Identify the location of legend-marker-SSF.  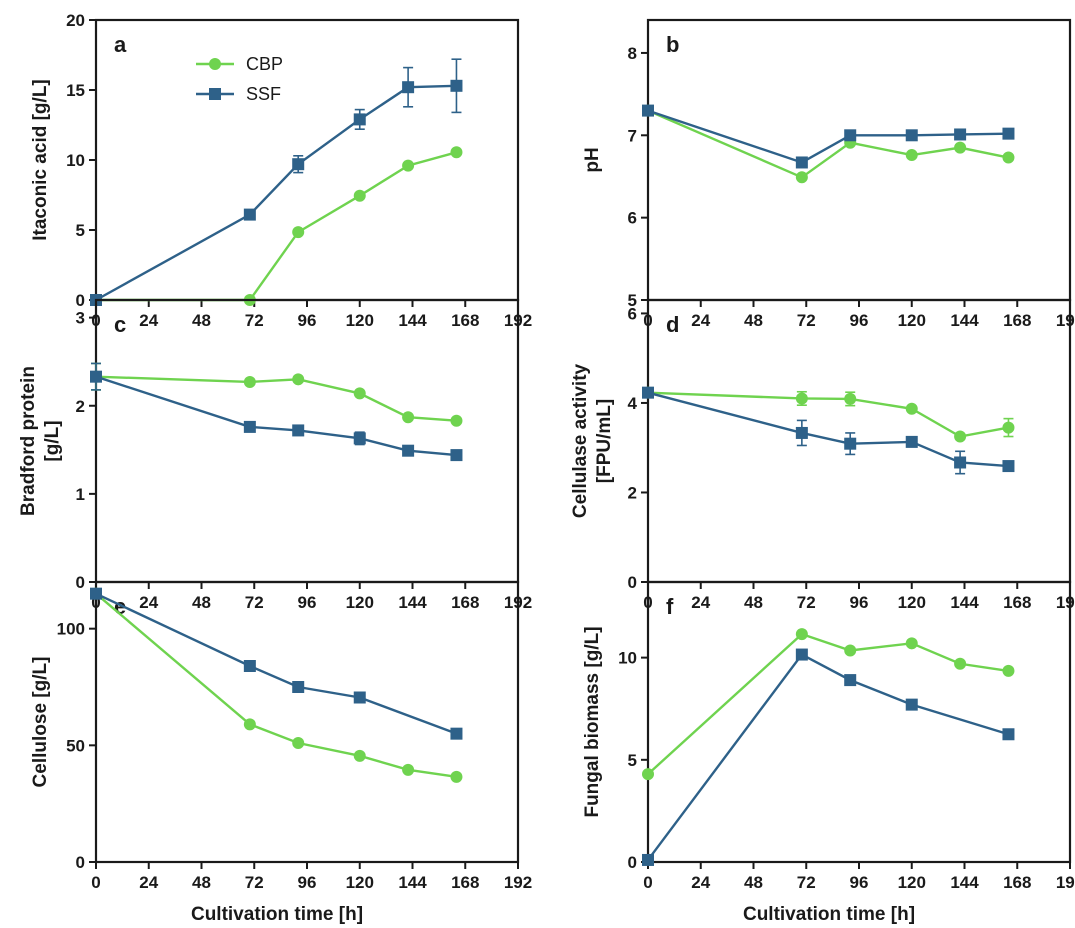
(215, 94).